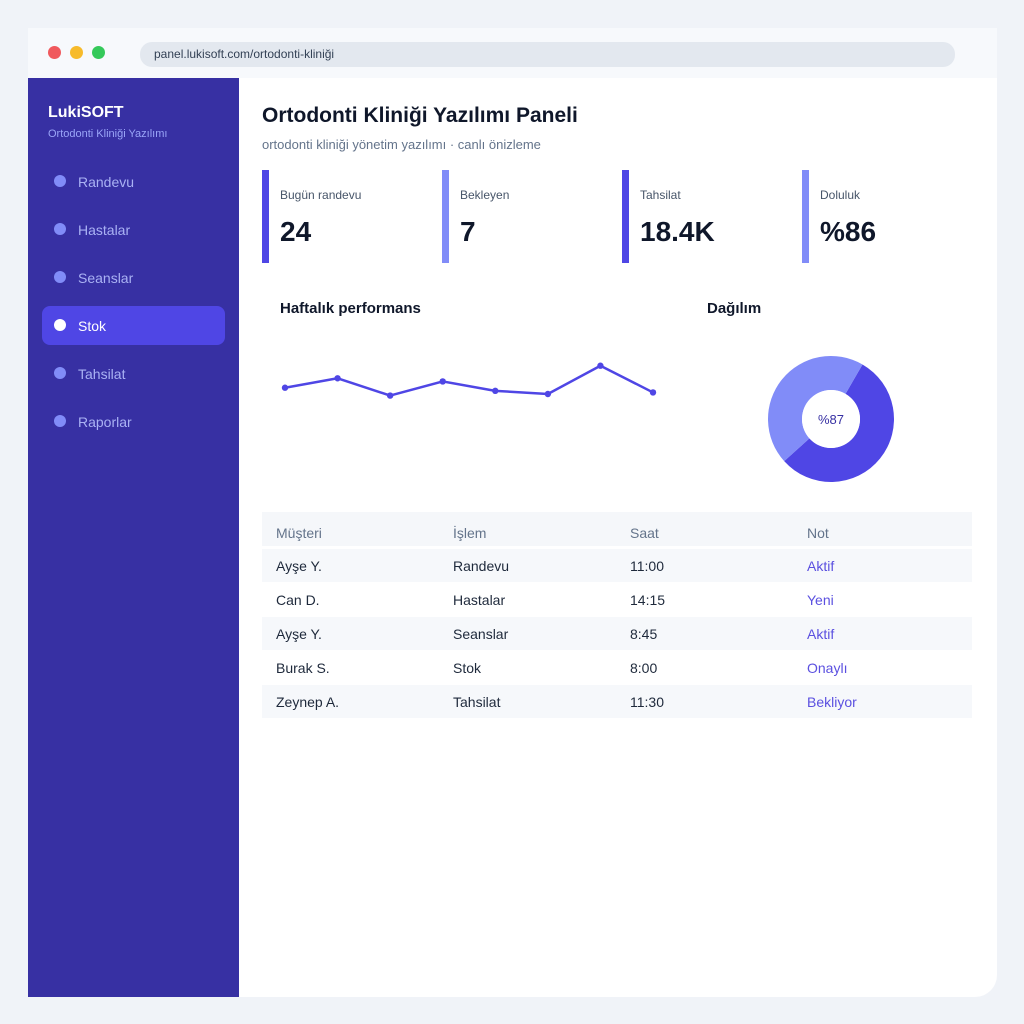 This screenshot has height=1024, width=1024. What do you see at coordinates (617, 600) in the screenshot?
I see `table-row: Can D. Hastalar 14:15 Yeni` at bounding box center [617, 600].